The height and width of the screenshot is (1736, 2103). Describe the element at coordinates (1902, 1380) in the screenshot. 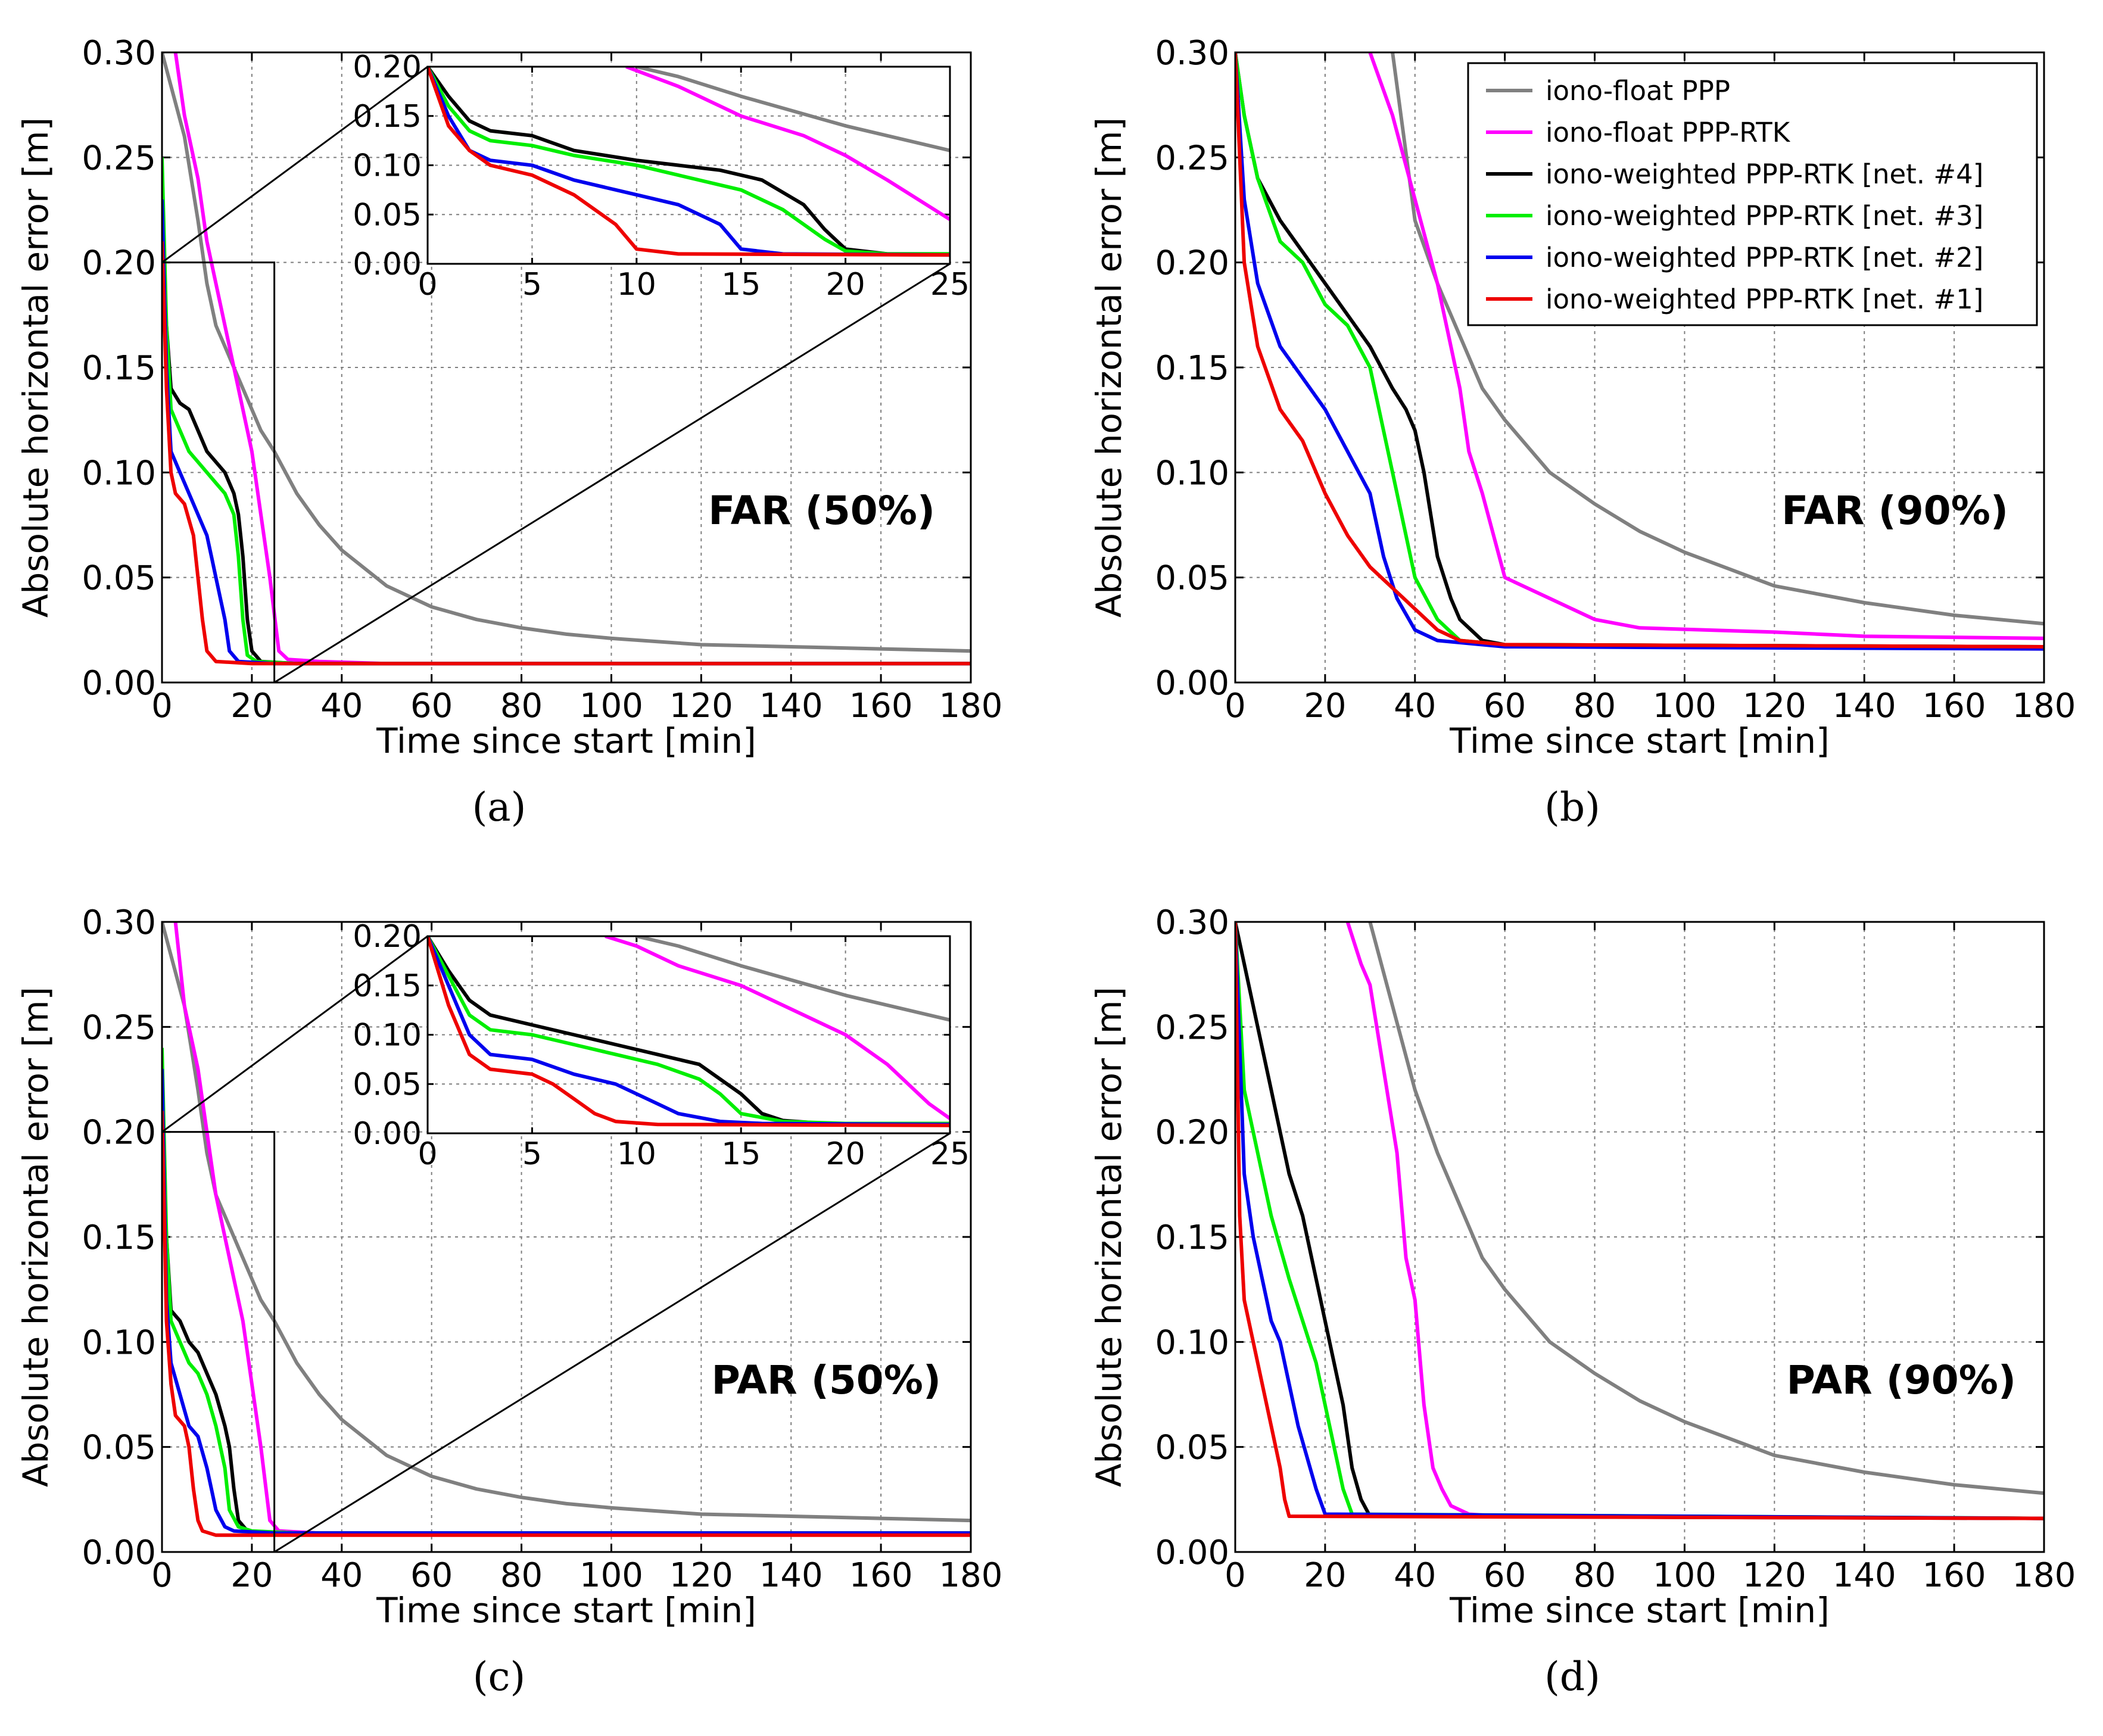

I see `panel-annotation: PAR (90%)` at that location.